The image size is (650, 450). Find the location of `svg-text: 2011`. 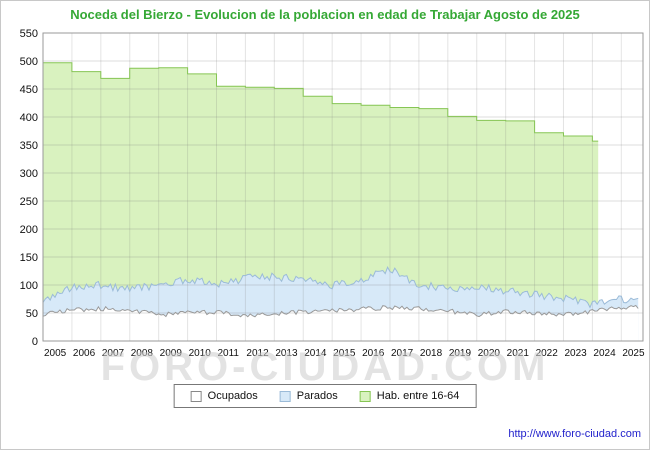

svg-text: 2011 is located at coordinates (228, 353).